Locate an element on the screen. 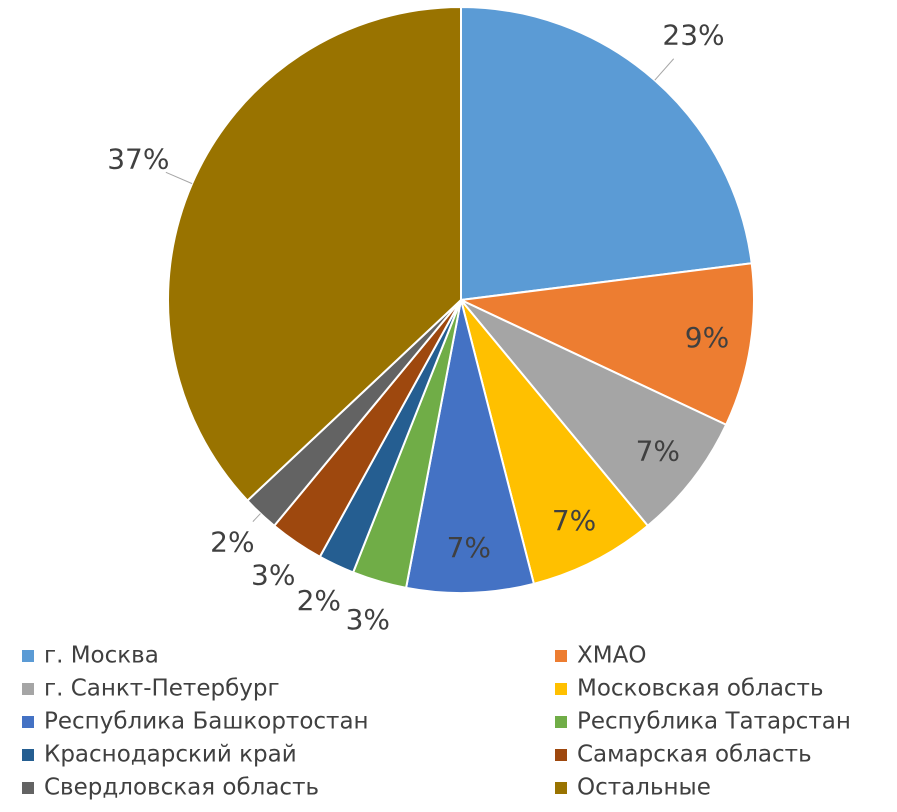 This screenshot has width=897, height=812. legend-label: Самарская область is located at coordinates (694, 755).